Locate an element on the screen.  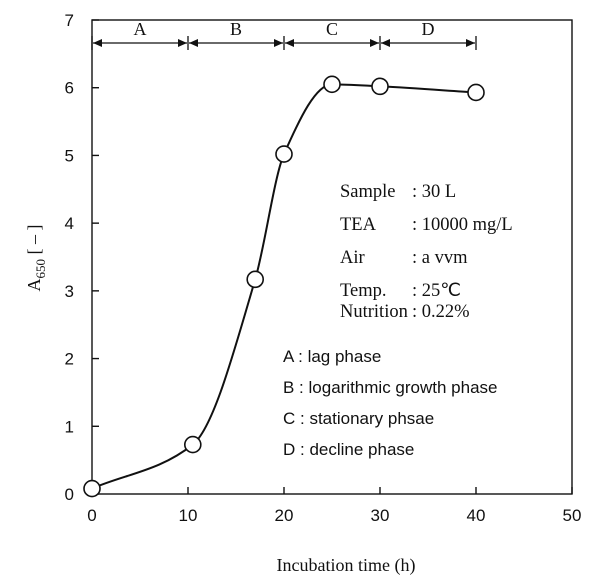
phase-arrows: A B C D is located at coordinates (284, 34).